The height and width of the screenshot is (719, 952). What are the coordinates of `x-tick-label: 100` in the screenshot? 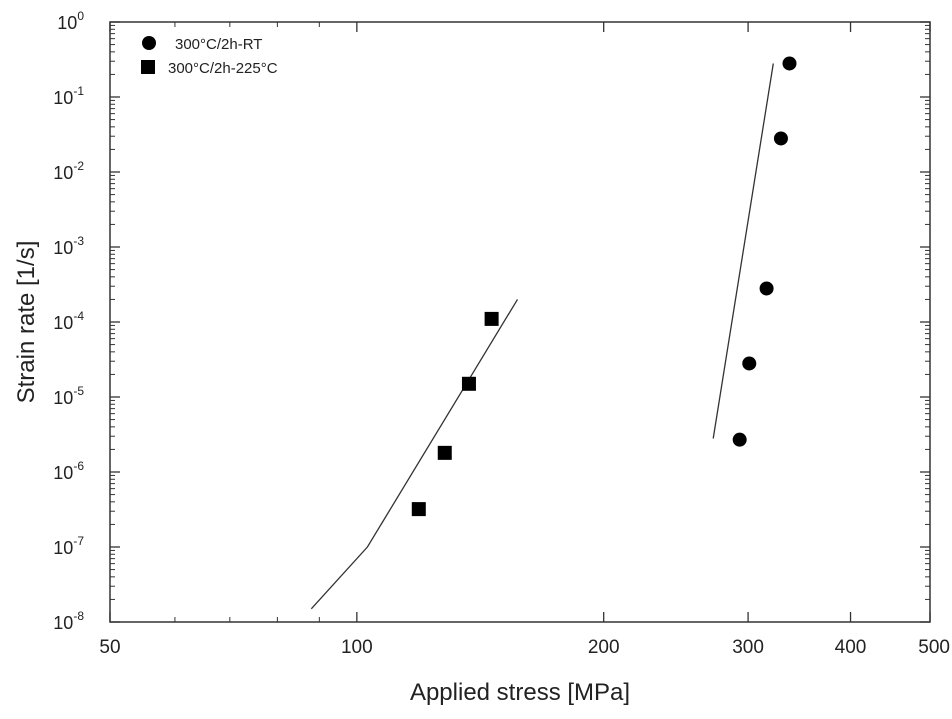 It's located at (357, 647).